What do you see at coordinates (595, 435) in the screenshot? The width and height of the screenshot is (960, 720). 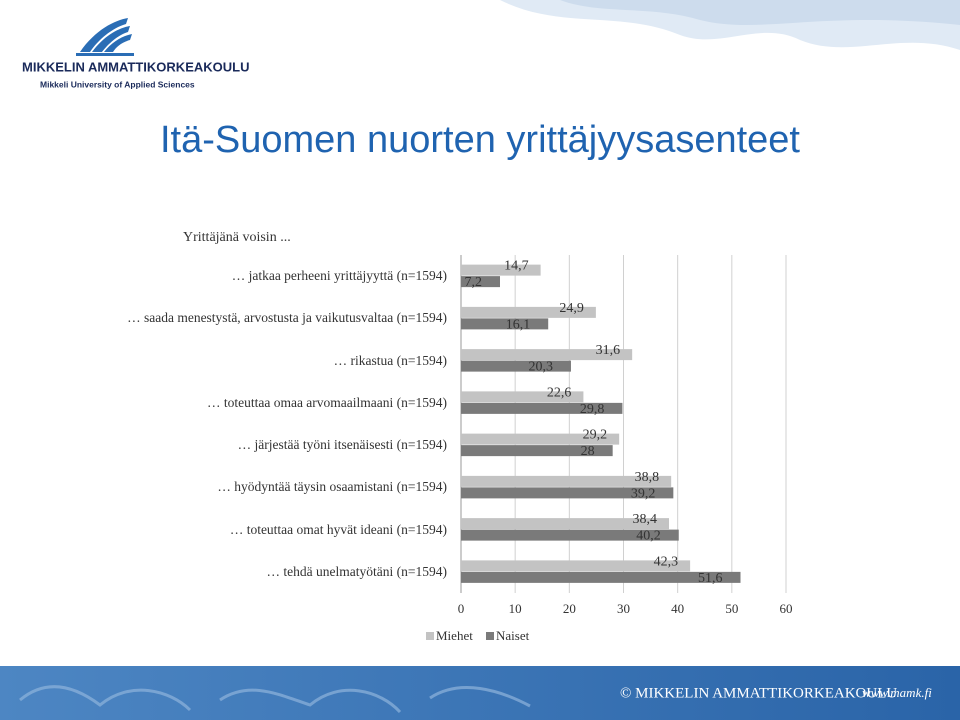 I see `value-label: 29,2` at bounding box center [595, 435].